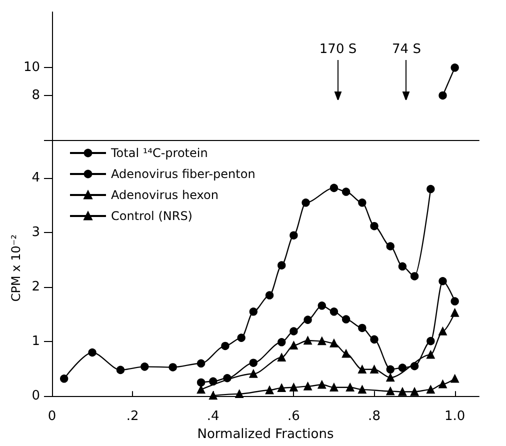 The width and height of the screenshot is (506, 446). I want to click on x-tick-label: .4, so click(213, 416).